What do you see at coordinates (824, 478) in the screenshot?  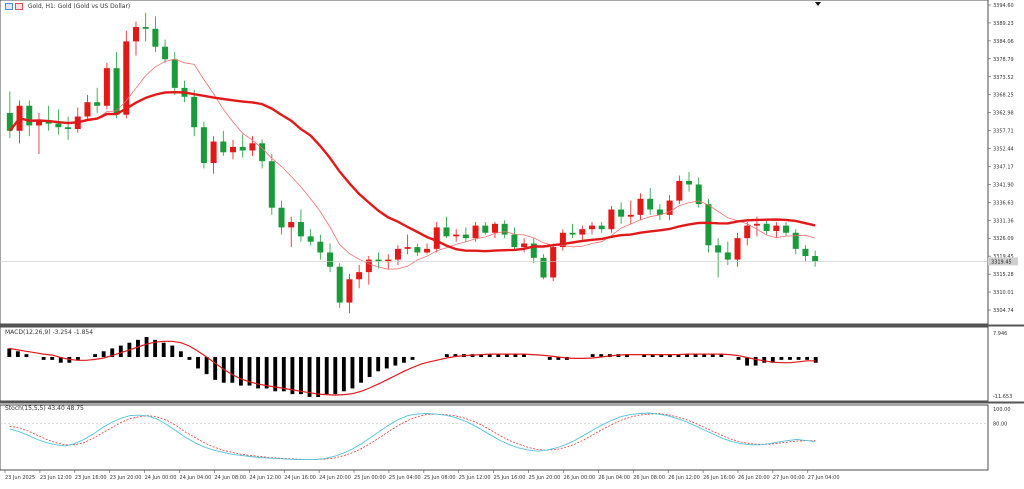 I see `time-axis-label: 27 Jun 04:00` at bounding box center [824, 478].